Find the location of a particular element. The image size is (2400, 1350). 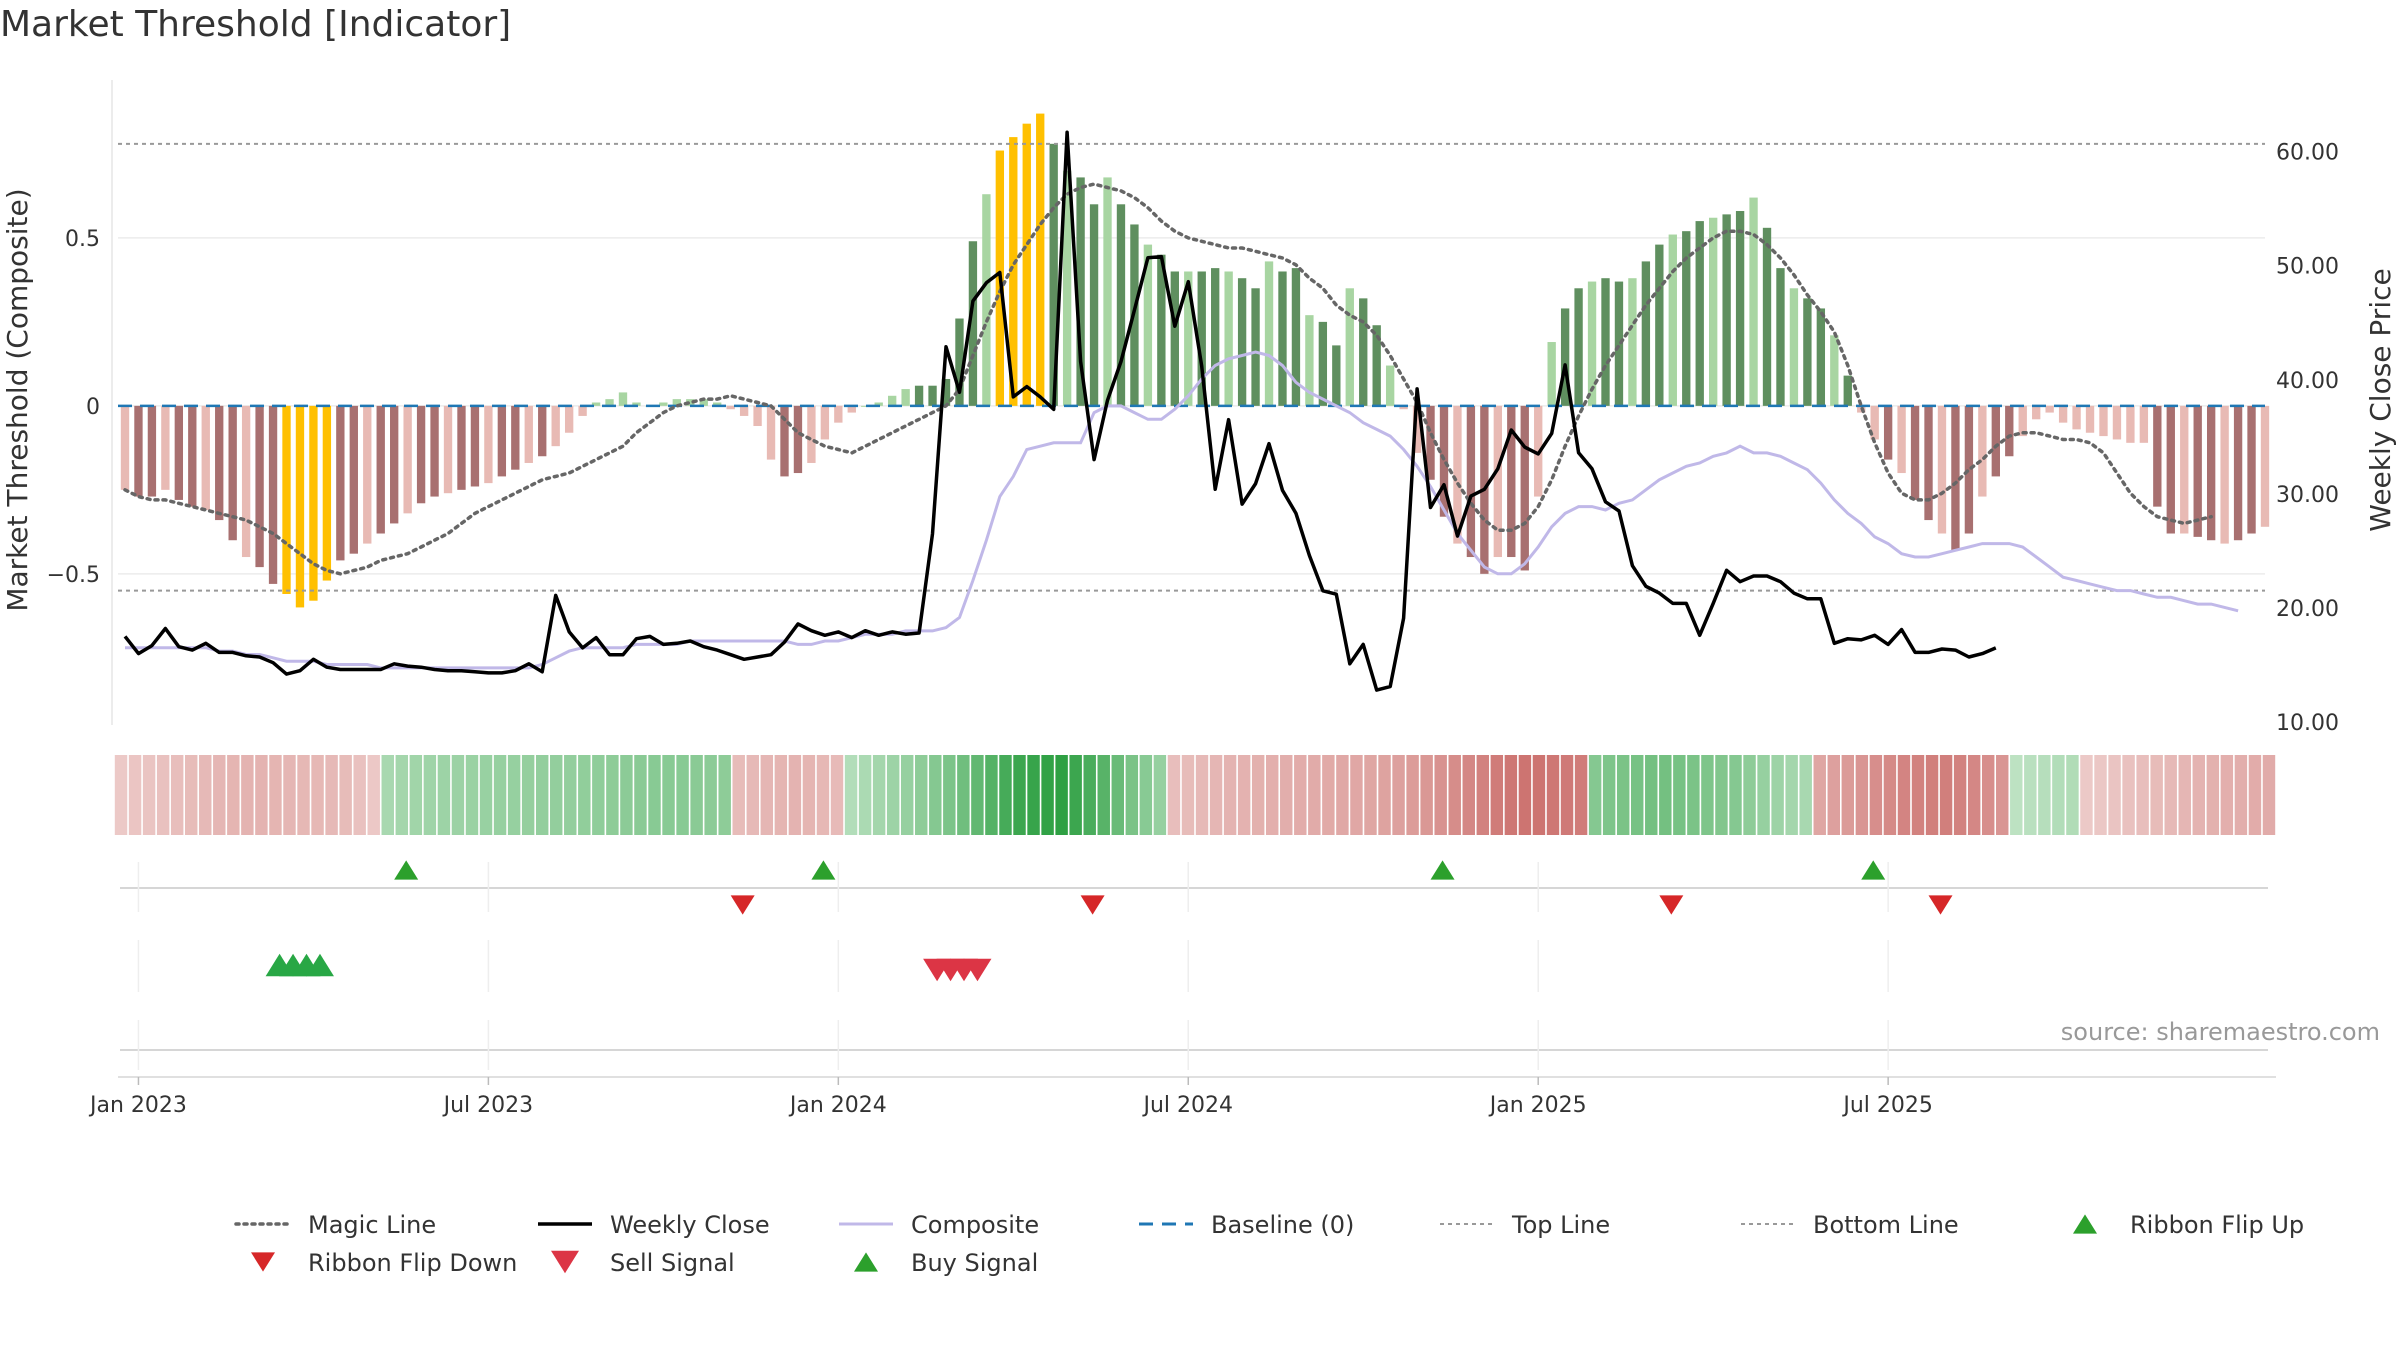

left-axis-label: Market Threshold (Composite) is located at coordinates (17, 399).